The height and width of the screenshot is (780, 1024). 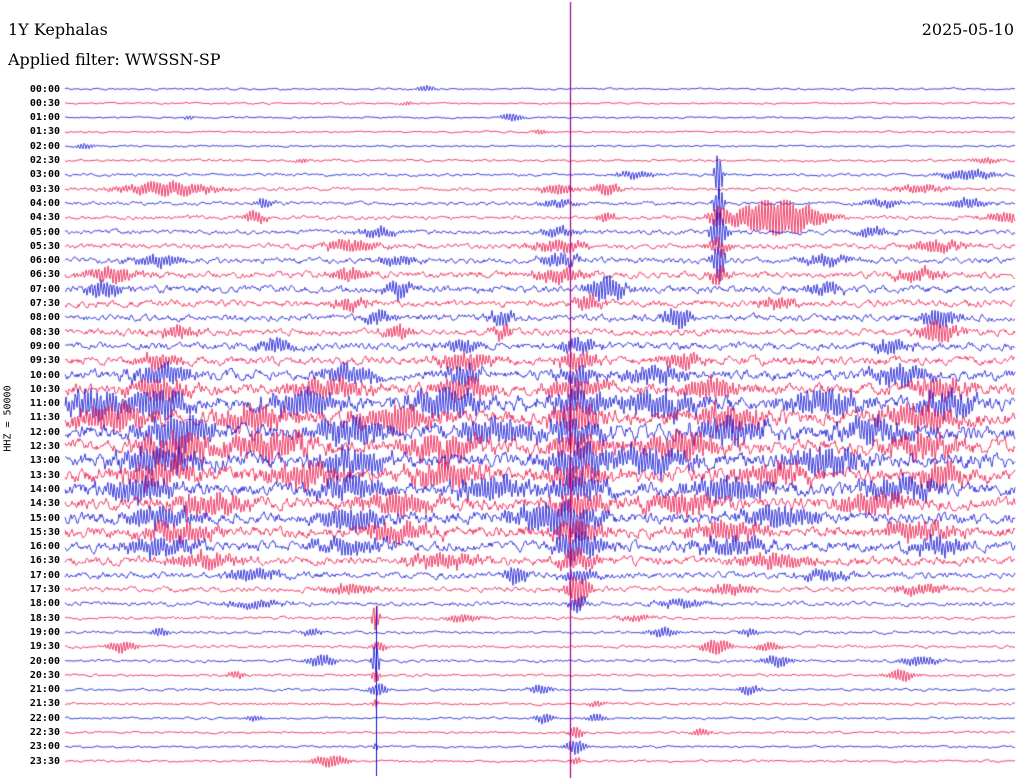 What do you see at coordinates (44, 132) in the screenshot?
I see `time-label: 01:30` at bounding box center [44, 132].